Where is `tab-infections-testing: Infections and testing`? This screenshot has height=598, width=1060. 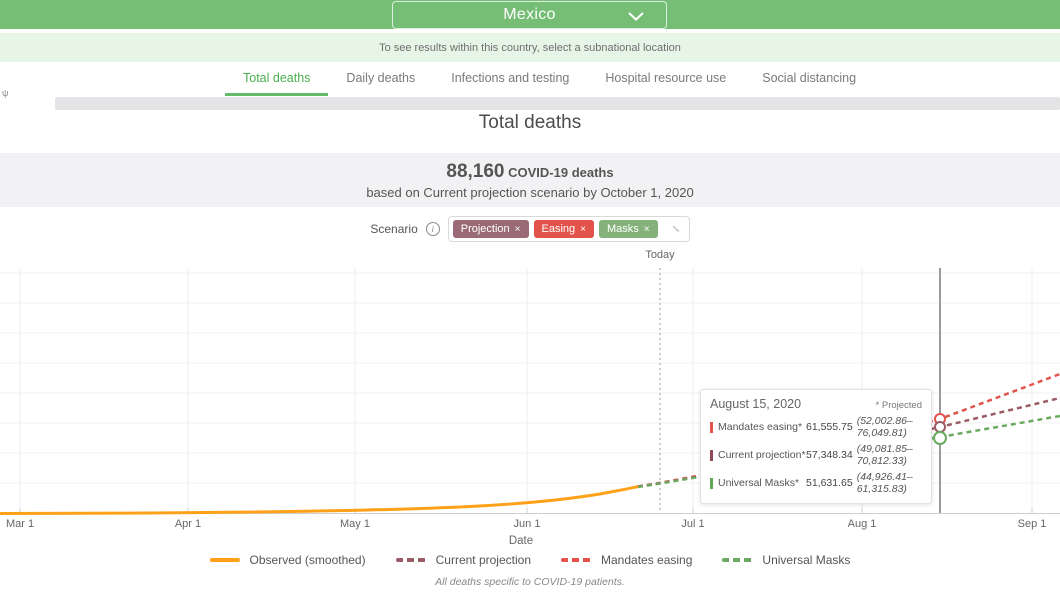
tab-infections-testing: Infections and testing is located at coordinates (510, 77).